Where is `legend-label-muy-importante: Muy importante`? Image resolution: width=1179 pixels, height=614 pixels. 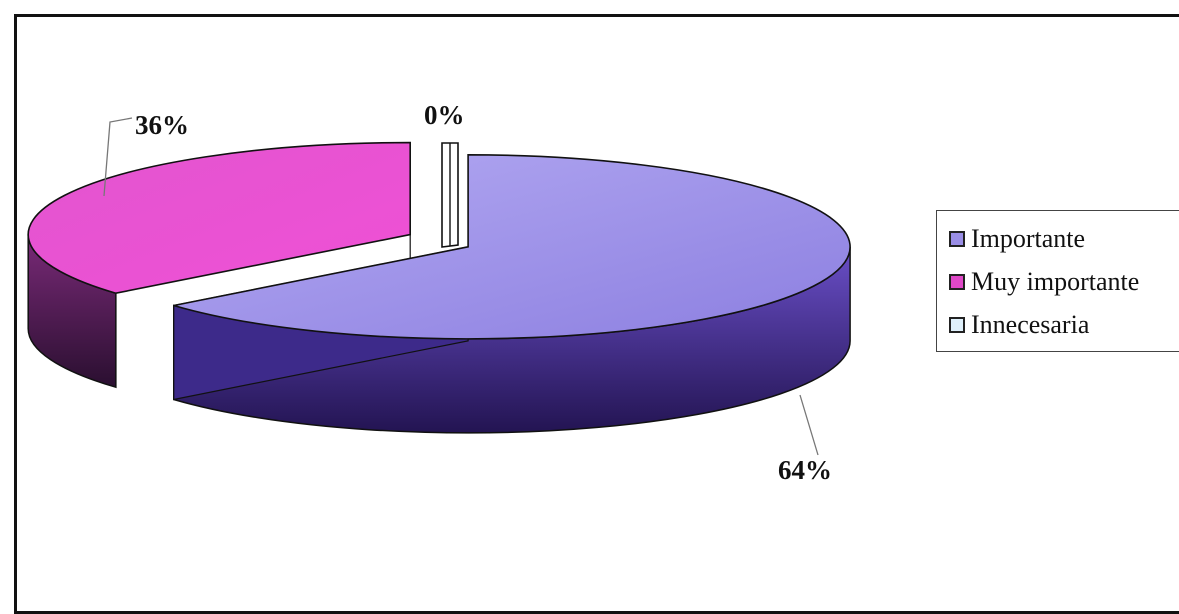
legend-label-muy-importante: Muy importante is located at coordinates (1055, 281).